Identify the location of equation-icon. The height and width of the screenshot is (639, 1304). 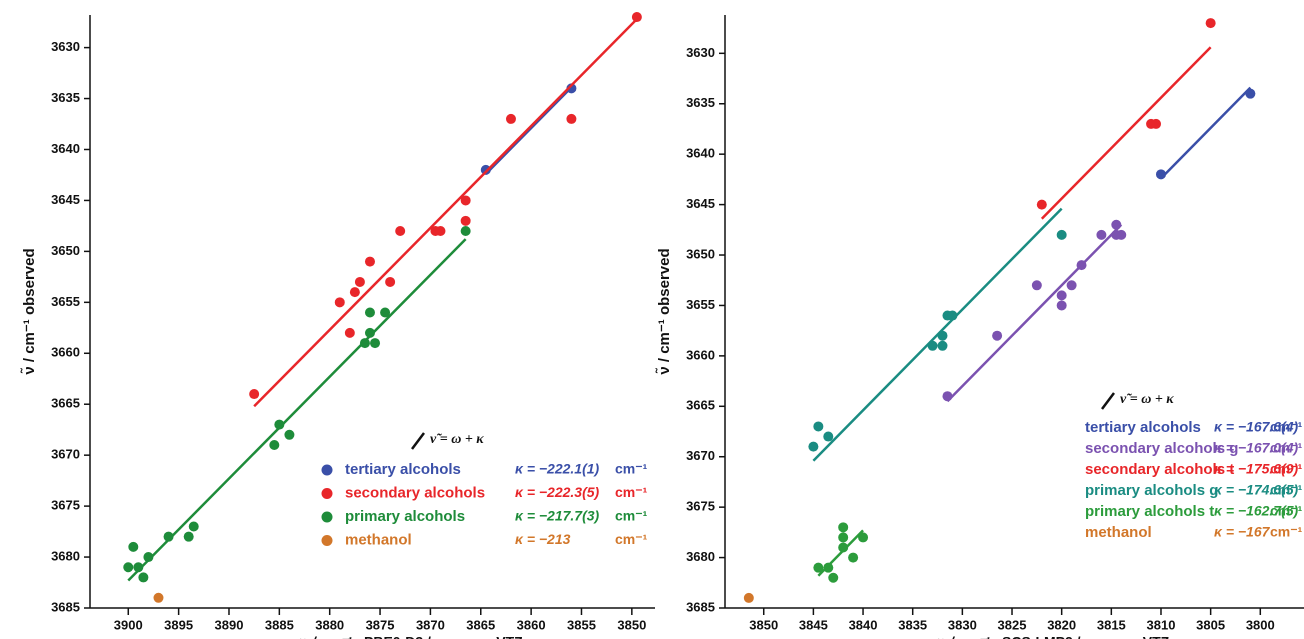
(418, 441).